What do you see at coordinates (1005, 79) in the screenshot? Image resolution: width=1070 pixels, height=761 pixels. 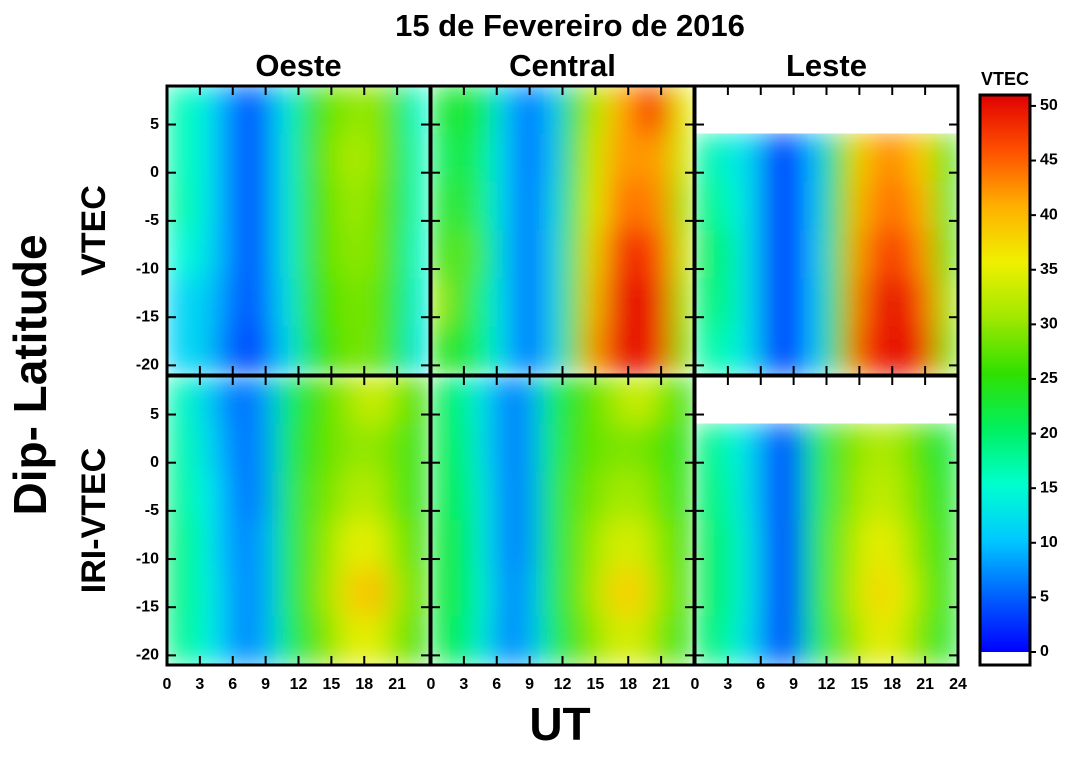 I see `colorbar-label: VTEC` at bounding box center [1005, 79].